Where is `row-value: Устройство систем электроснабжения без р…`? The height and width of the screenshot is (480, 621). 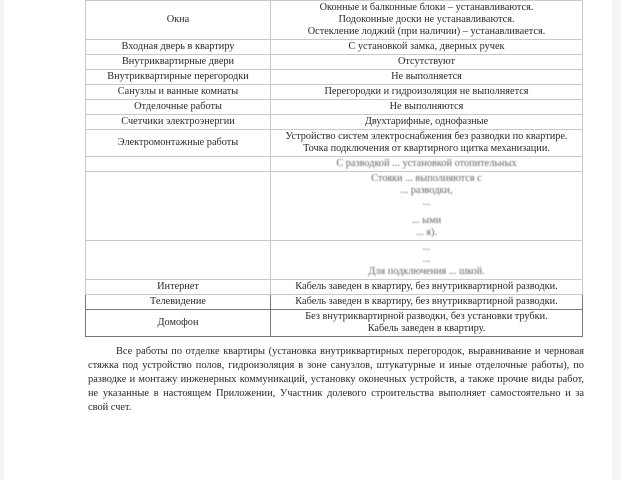 row-value: Устройство систем электроснабжения без р… is located at coordinates (426, 143).